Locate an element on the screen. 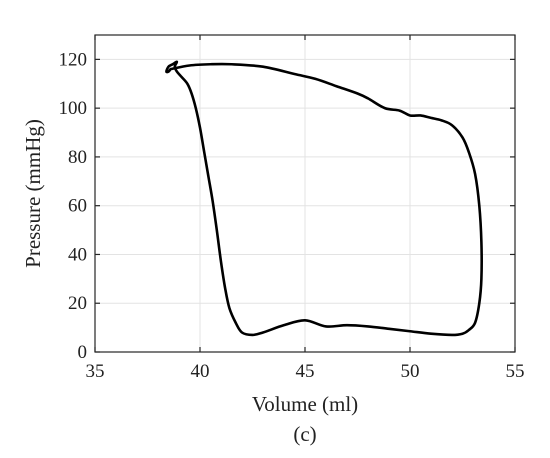 The width and height of the screenshot is (550, 458). x-axis-title: Volume (ml) is located at coordinates (305, 404).